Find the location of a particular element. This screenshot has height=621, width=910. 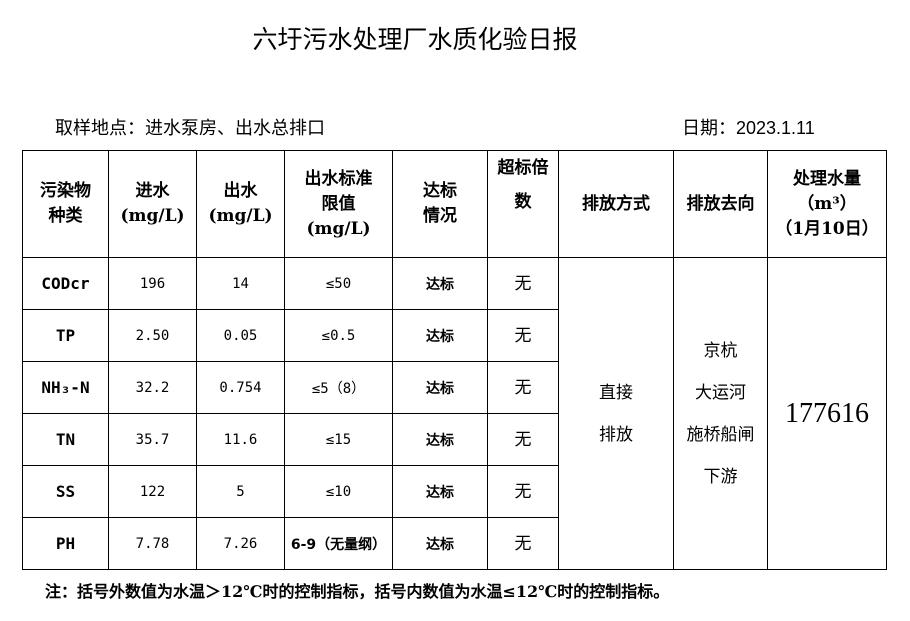

limit-cell: ≤0.5 is located at coordinates (338, 335).